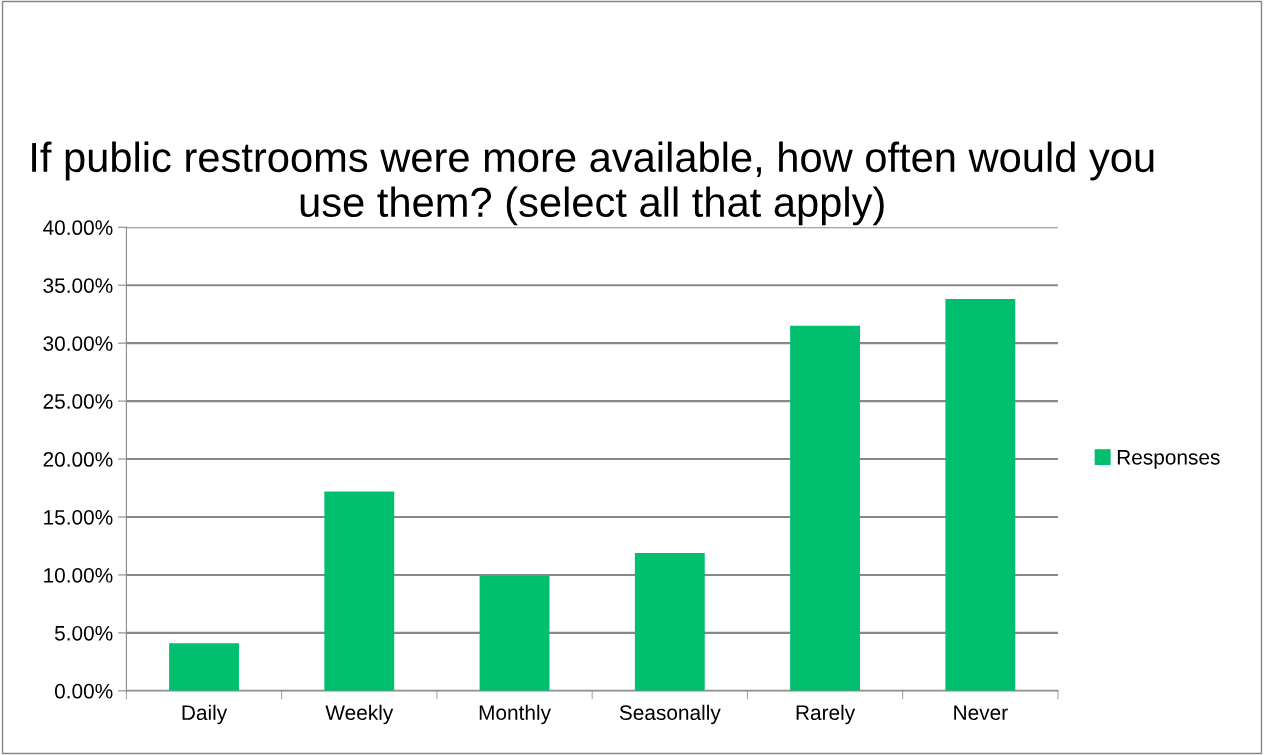  What do you see at coordinates (78, 343) in the screenshot?
I see `y-tick-label: 30.00%` at bounding box center [78, 343].